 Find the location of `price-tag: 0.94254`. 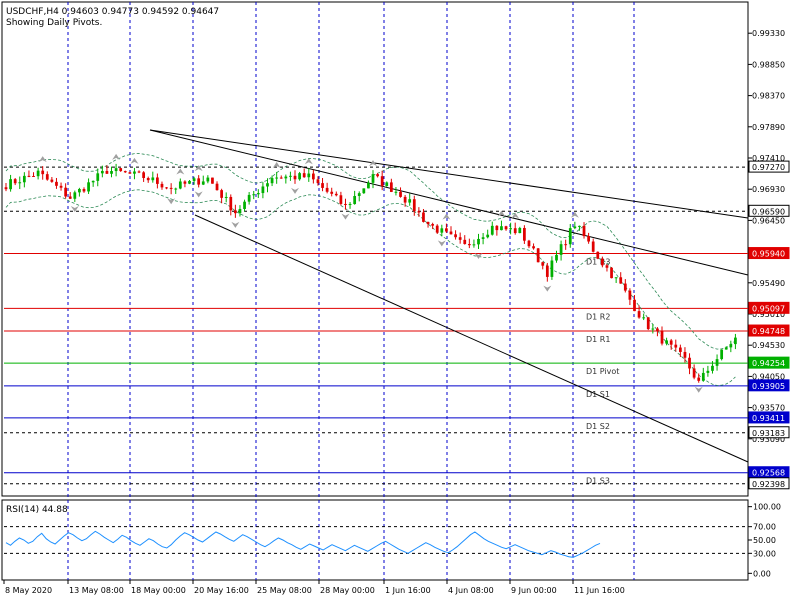

price-tag: 0.94254 is located at coordinates (768, 363).